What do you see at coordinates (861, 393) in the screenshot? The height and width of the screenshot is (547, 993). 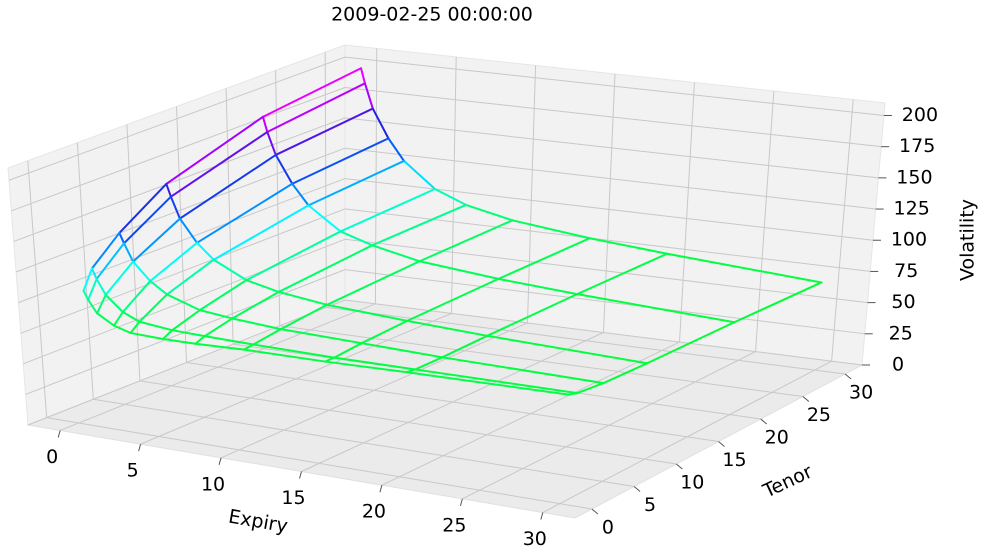 I see `y-tick-label: 30` at bounding box center [861, 393].